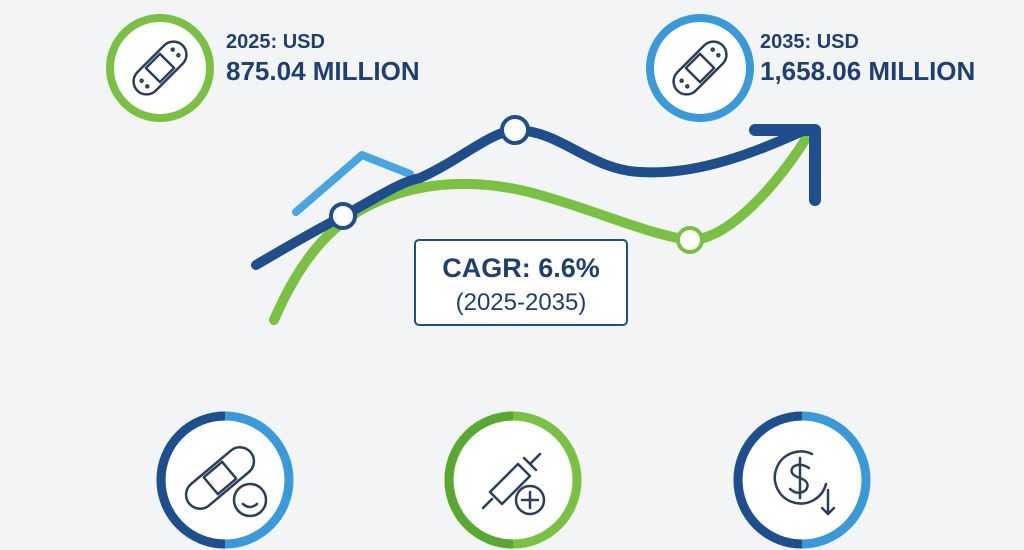 This screenshot has width=1024, height=550. What do you see at coordinates (700, 68) in the screenshot?
I see `bandage-badge-2035` at bounding box center [700, 68].